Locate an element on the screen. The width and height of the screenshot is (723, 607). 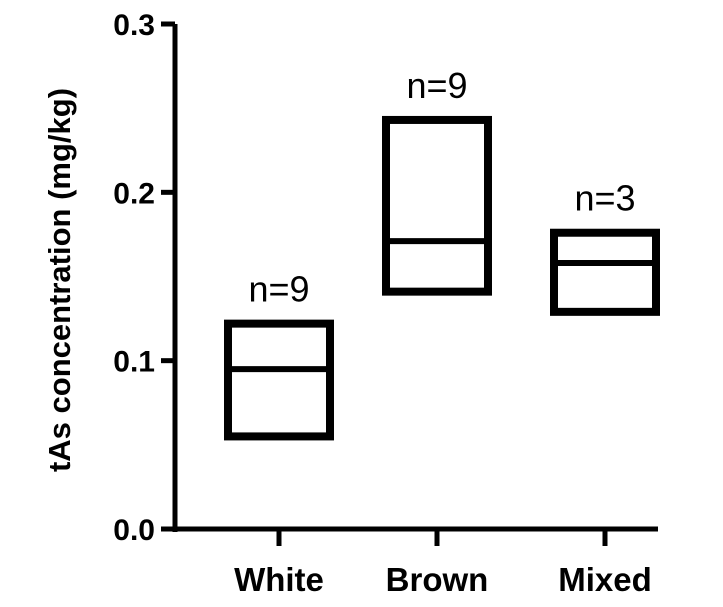
y-tick-label: 0.3 is located at coordinates (134, 25).